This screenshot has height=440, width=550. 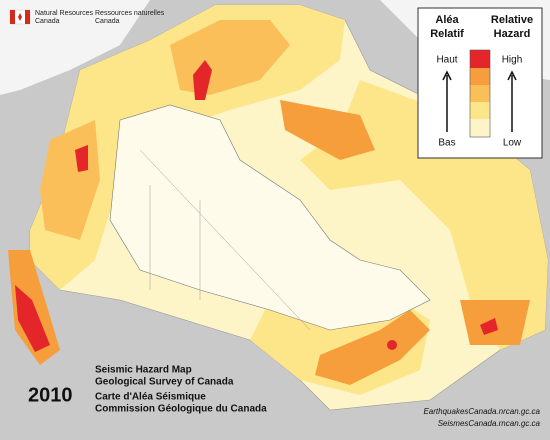 I want to click on url: SeismesCanada.rncan.gc.ca, so click(x=489, y=423).